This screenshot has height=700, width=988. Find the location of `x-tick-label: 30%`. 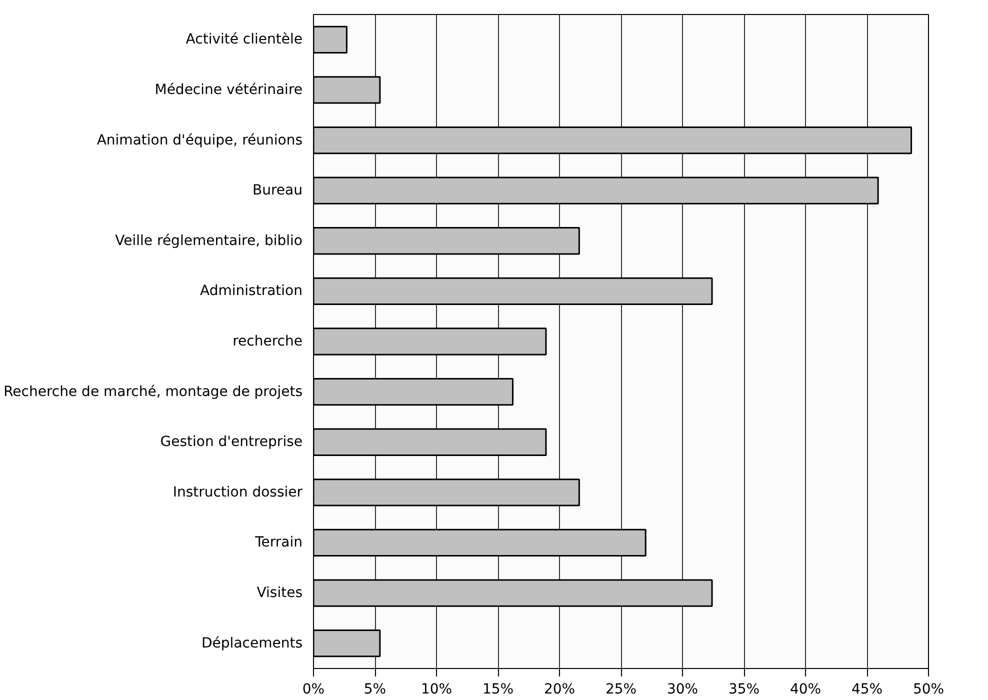

x-tick-label: 30% is located at coordinates (682, 690).